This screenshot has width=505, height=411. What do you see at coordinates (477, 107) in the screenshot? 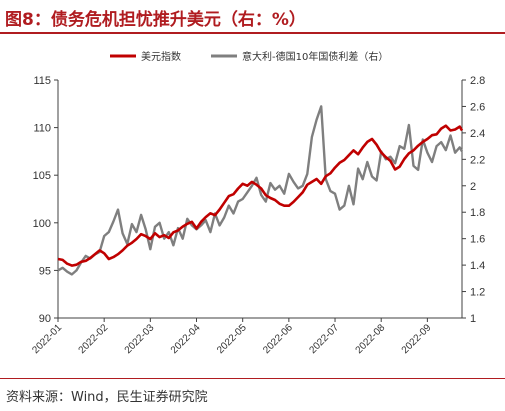
I see `right-tick-label: 2.6` at bounding box center [477, 107].